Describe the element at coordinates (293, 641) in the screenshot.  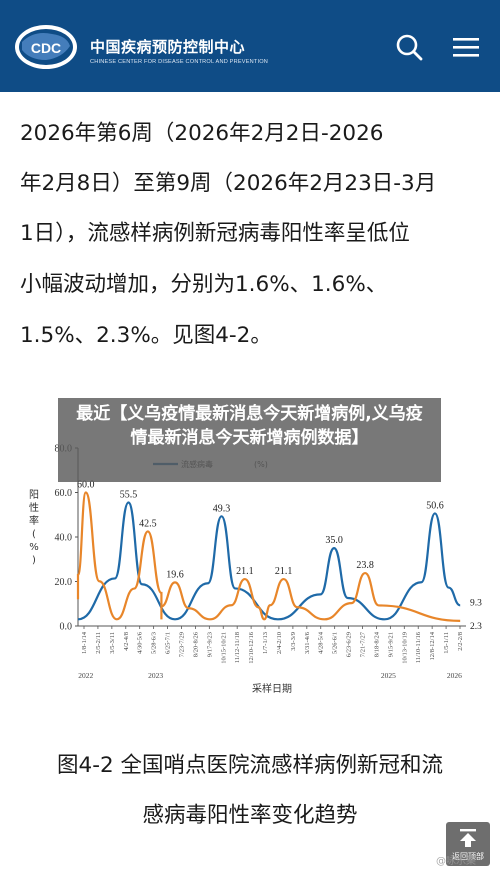
I see `x-tick-label: 3/3-3/9` at that location.